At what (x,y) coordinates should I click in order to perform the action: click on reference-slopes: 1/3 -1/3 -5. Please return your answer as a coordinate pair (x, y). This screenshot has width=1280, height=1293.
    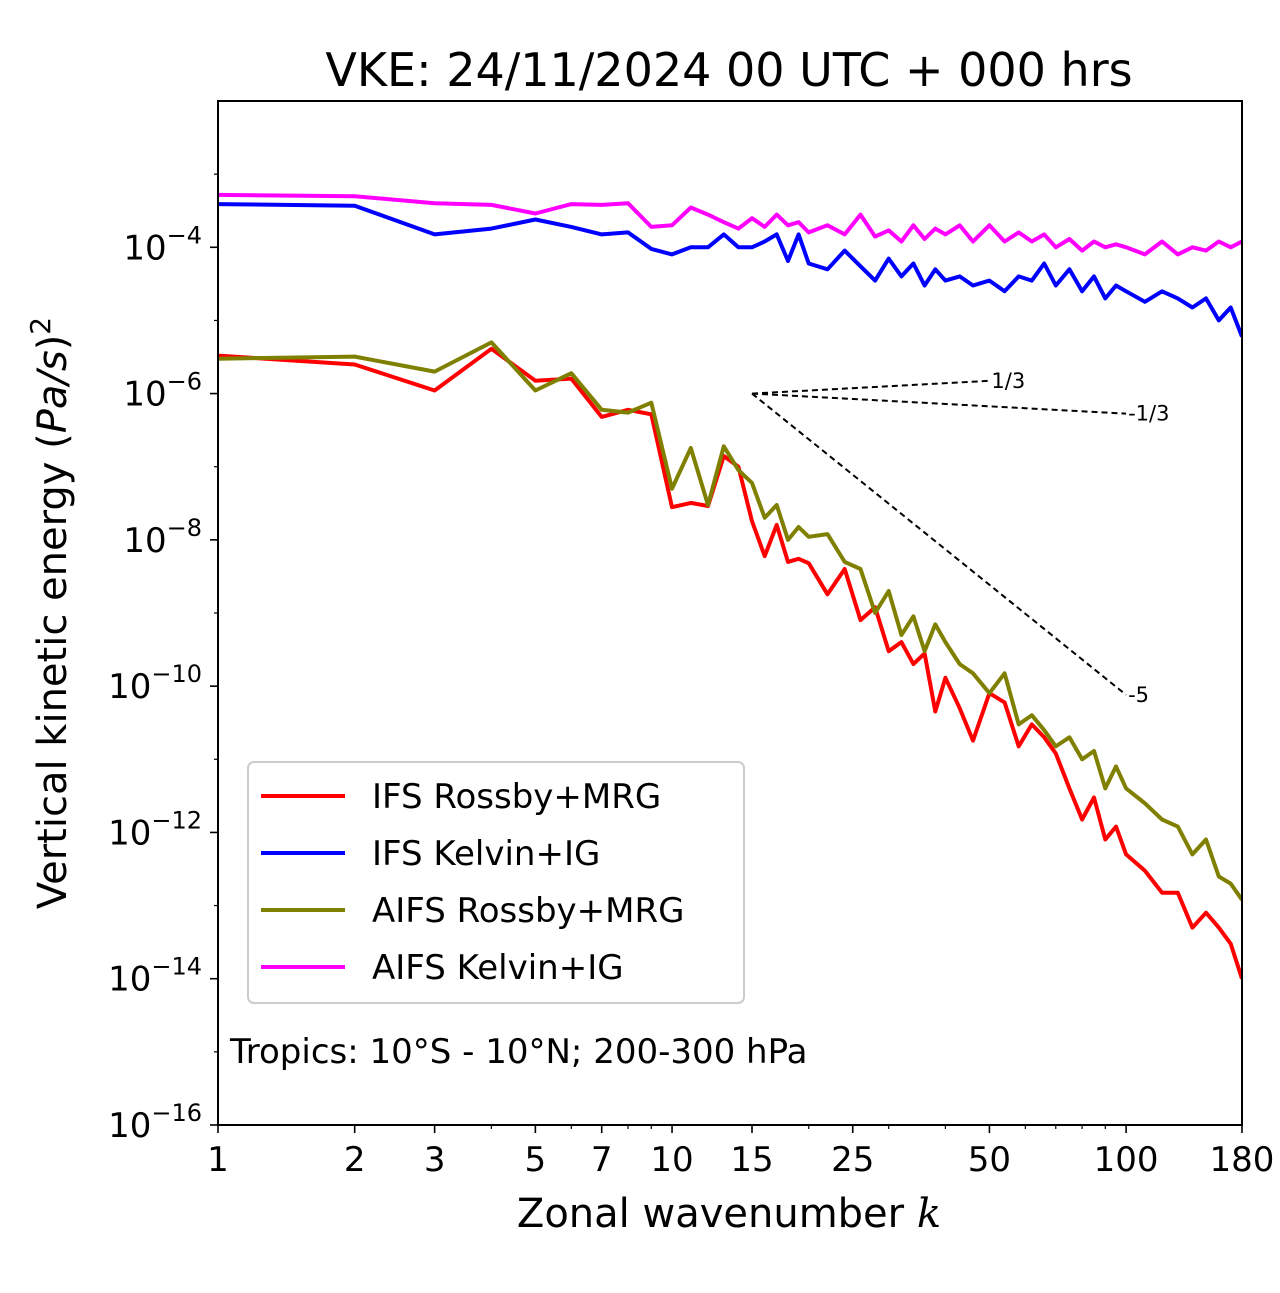
    Looking at the image, I should click on (960, 538).